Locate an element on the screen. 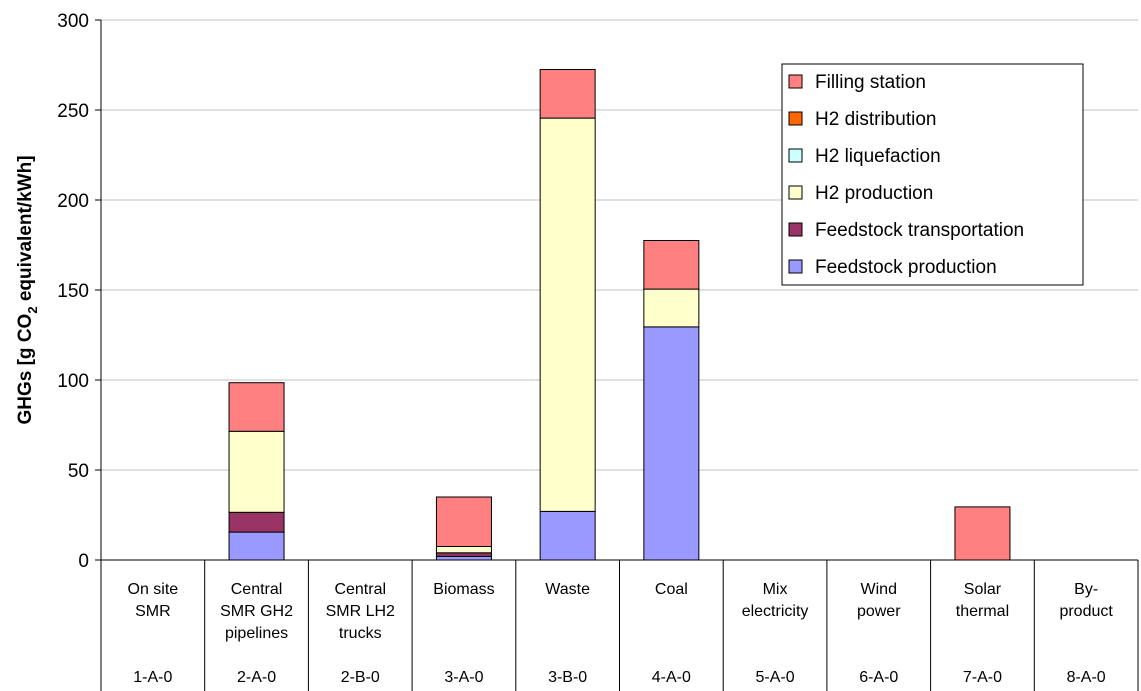 Image resolution: width=1141 pixels, height=691 pixels. category-label: Coal is located at coordinates (671, 589).